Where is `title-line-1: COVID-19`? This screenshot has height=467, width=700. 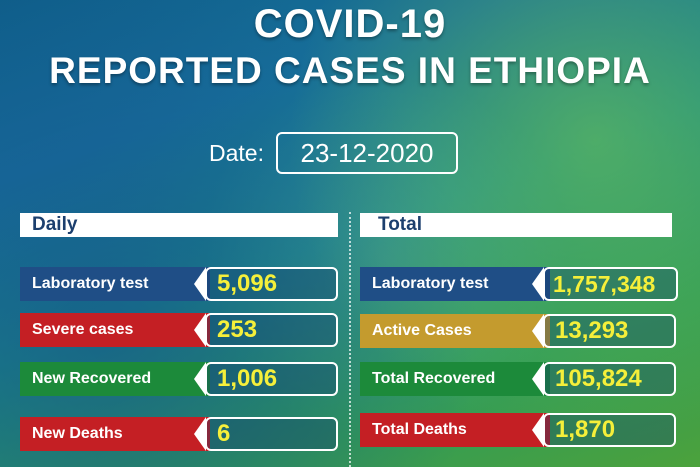
title-line-1: COVID-19 is located at coordinates (350, 24).